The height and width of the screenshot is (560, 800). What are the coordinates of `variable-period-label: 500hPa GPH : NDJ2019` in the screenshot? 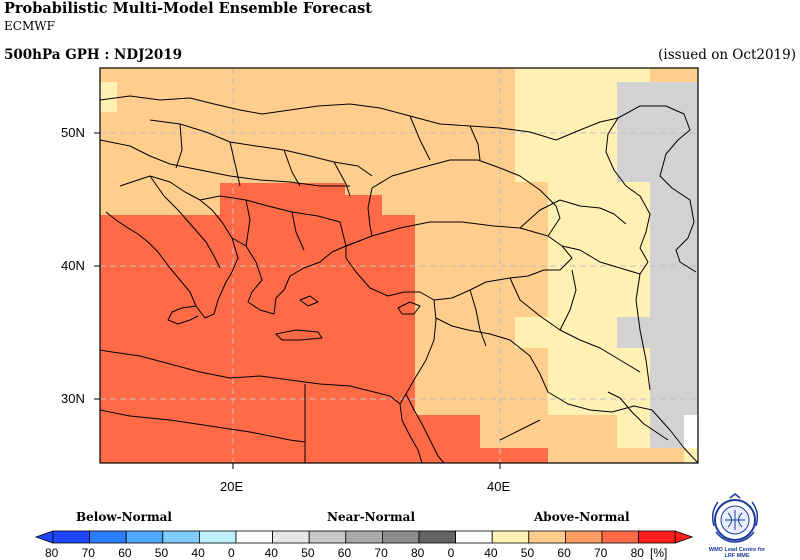 It's located at (93, 55).